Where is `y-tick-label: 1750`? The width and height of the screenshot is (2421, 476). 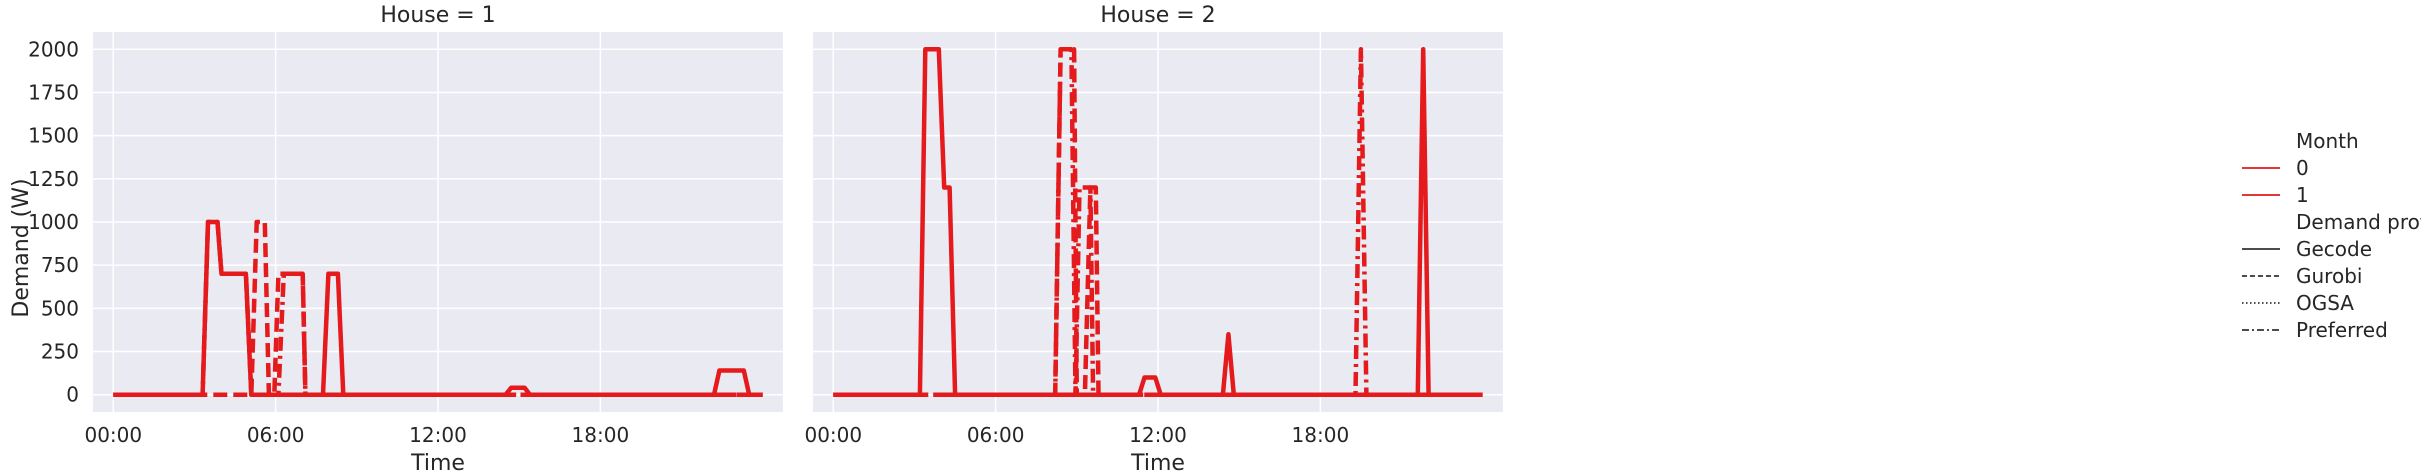
y-tick-label: 1750 is located at coordinates (53, 92).